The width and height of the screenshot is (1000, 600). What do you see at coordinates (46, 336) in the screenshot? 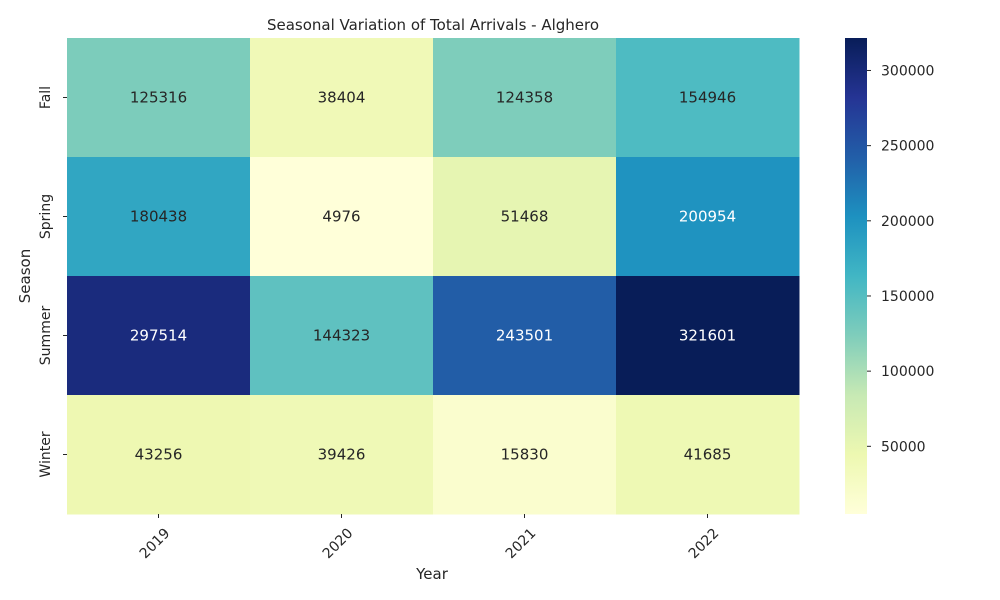
I see `y-tick-label: Summer` at bounding box center [46, 336].